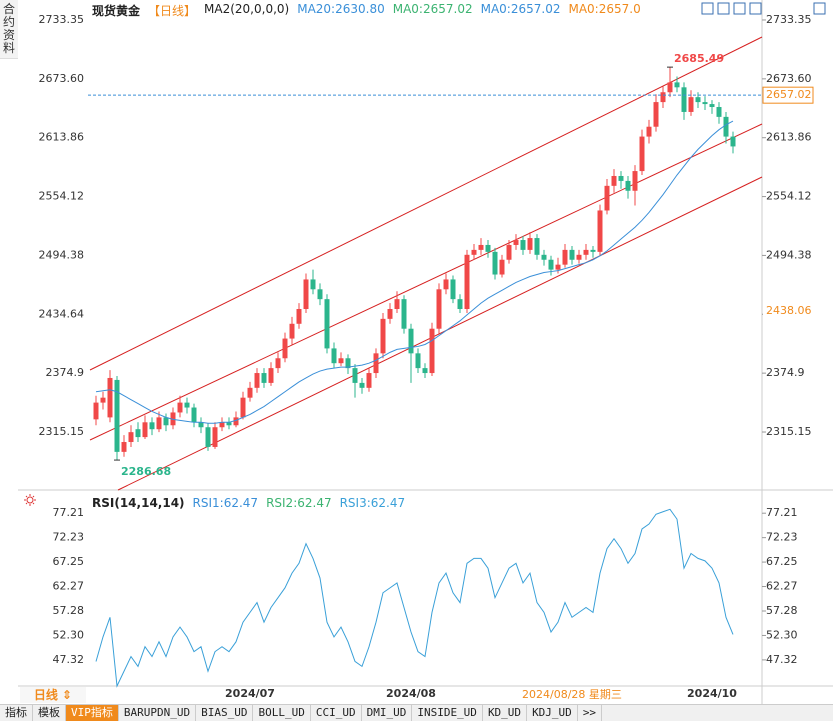 The image size is (833, 721). What do you see at coordinates (604, 9) in the screenshot?
I see `indicator-label: MA0:2657.0` at bounding box center [604, 9].